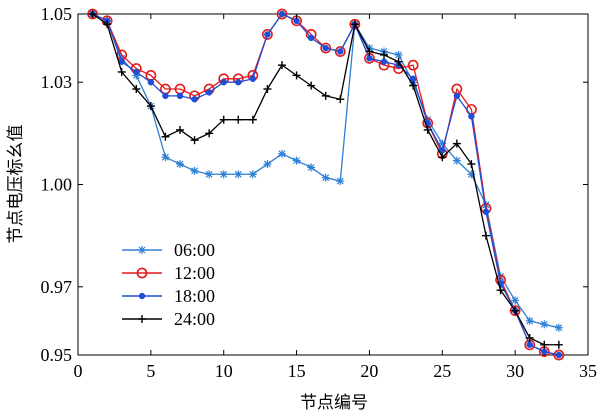 Image resolution: width=600 pixels, height=415 pixels. I want to click on y-axis-title: 节点电压标幺值, so click(16, 184).